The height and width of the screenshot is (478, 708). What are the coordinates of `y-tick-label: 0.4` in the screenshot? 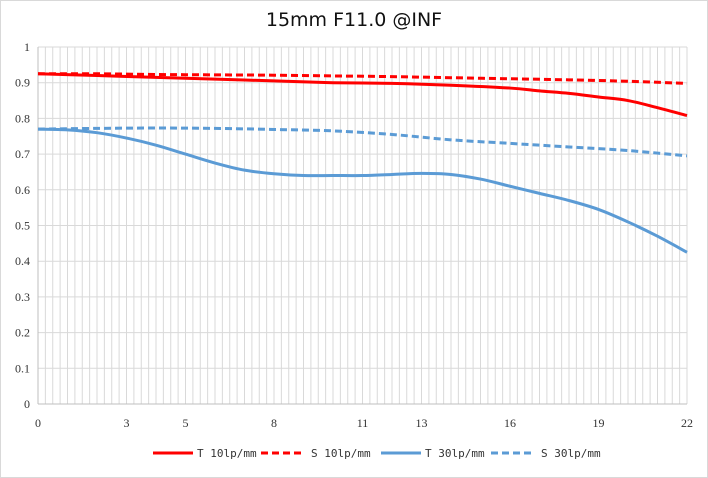 It's located at (22, 261).